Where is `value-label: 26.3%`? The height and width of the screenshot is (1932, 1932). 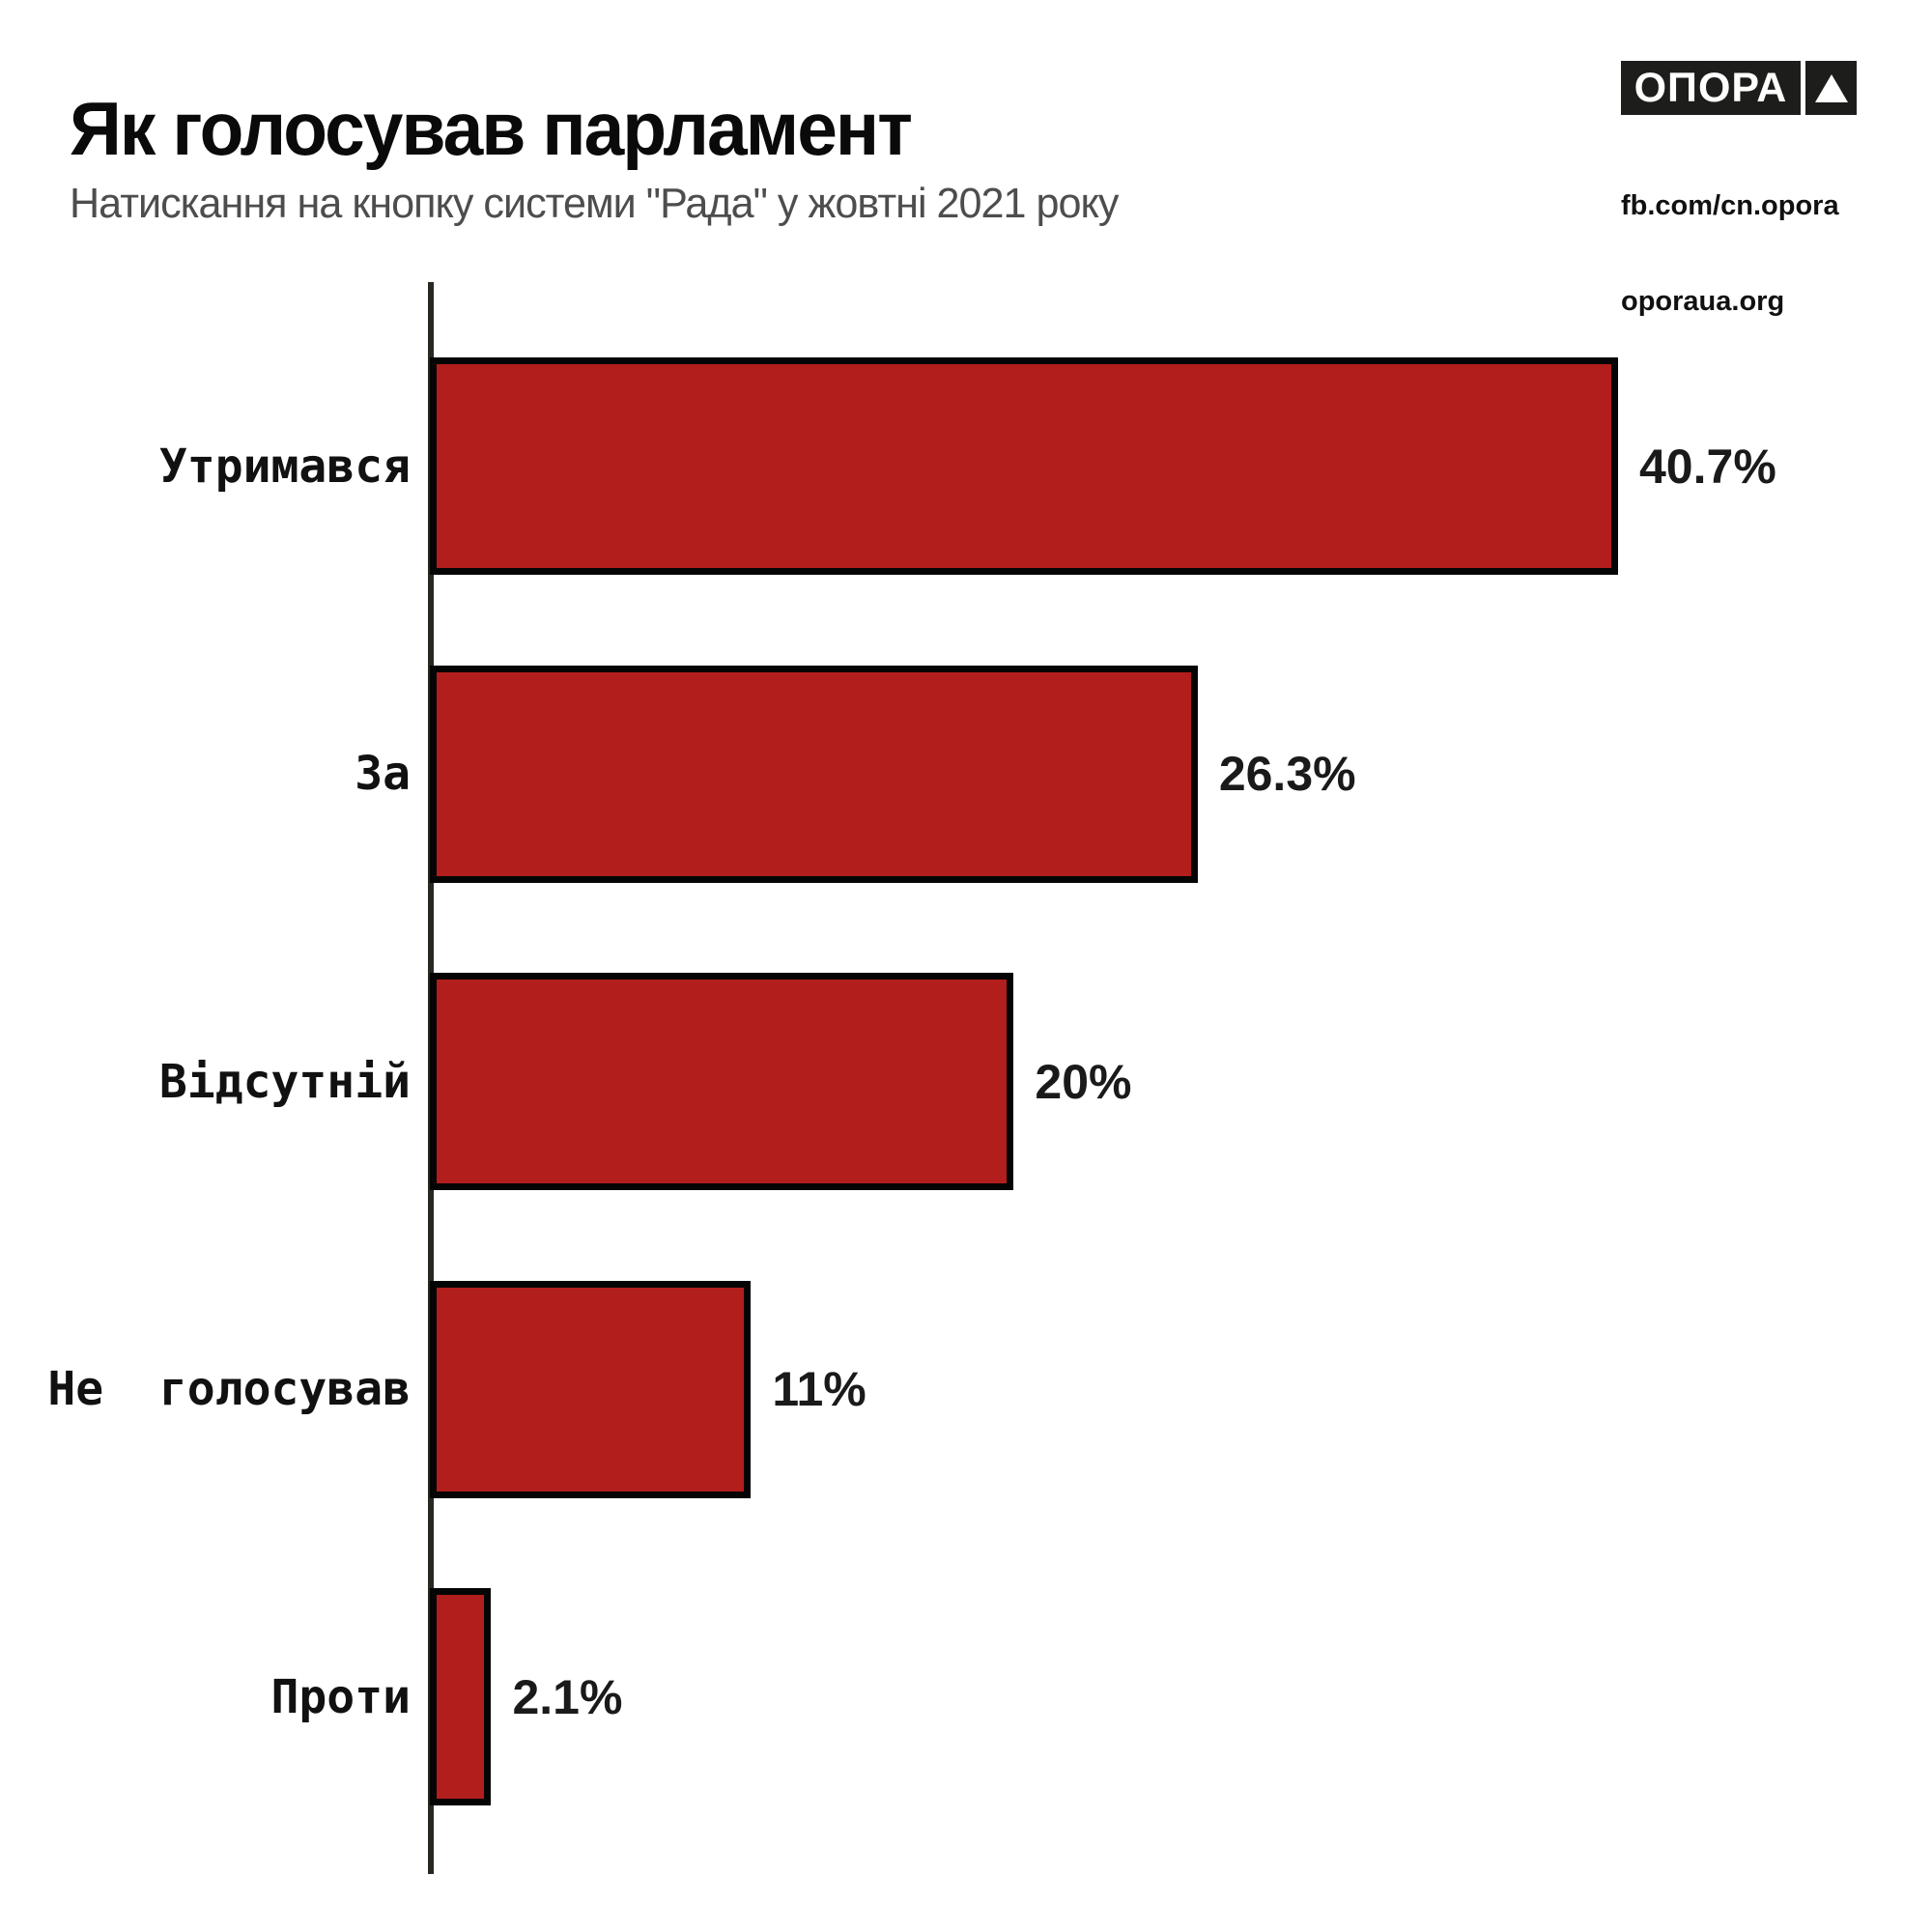 value-label: 26.3% is located at coordinates (1287, 774).